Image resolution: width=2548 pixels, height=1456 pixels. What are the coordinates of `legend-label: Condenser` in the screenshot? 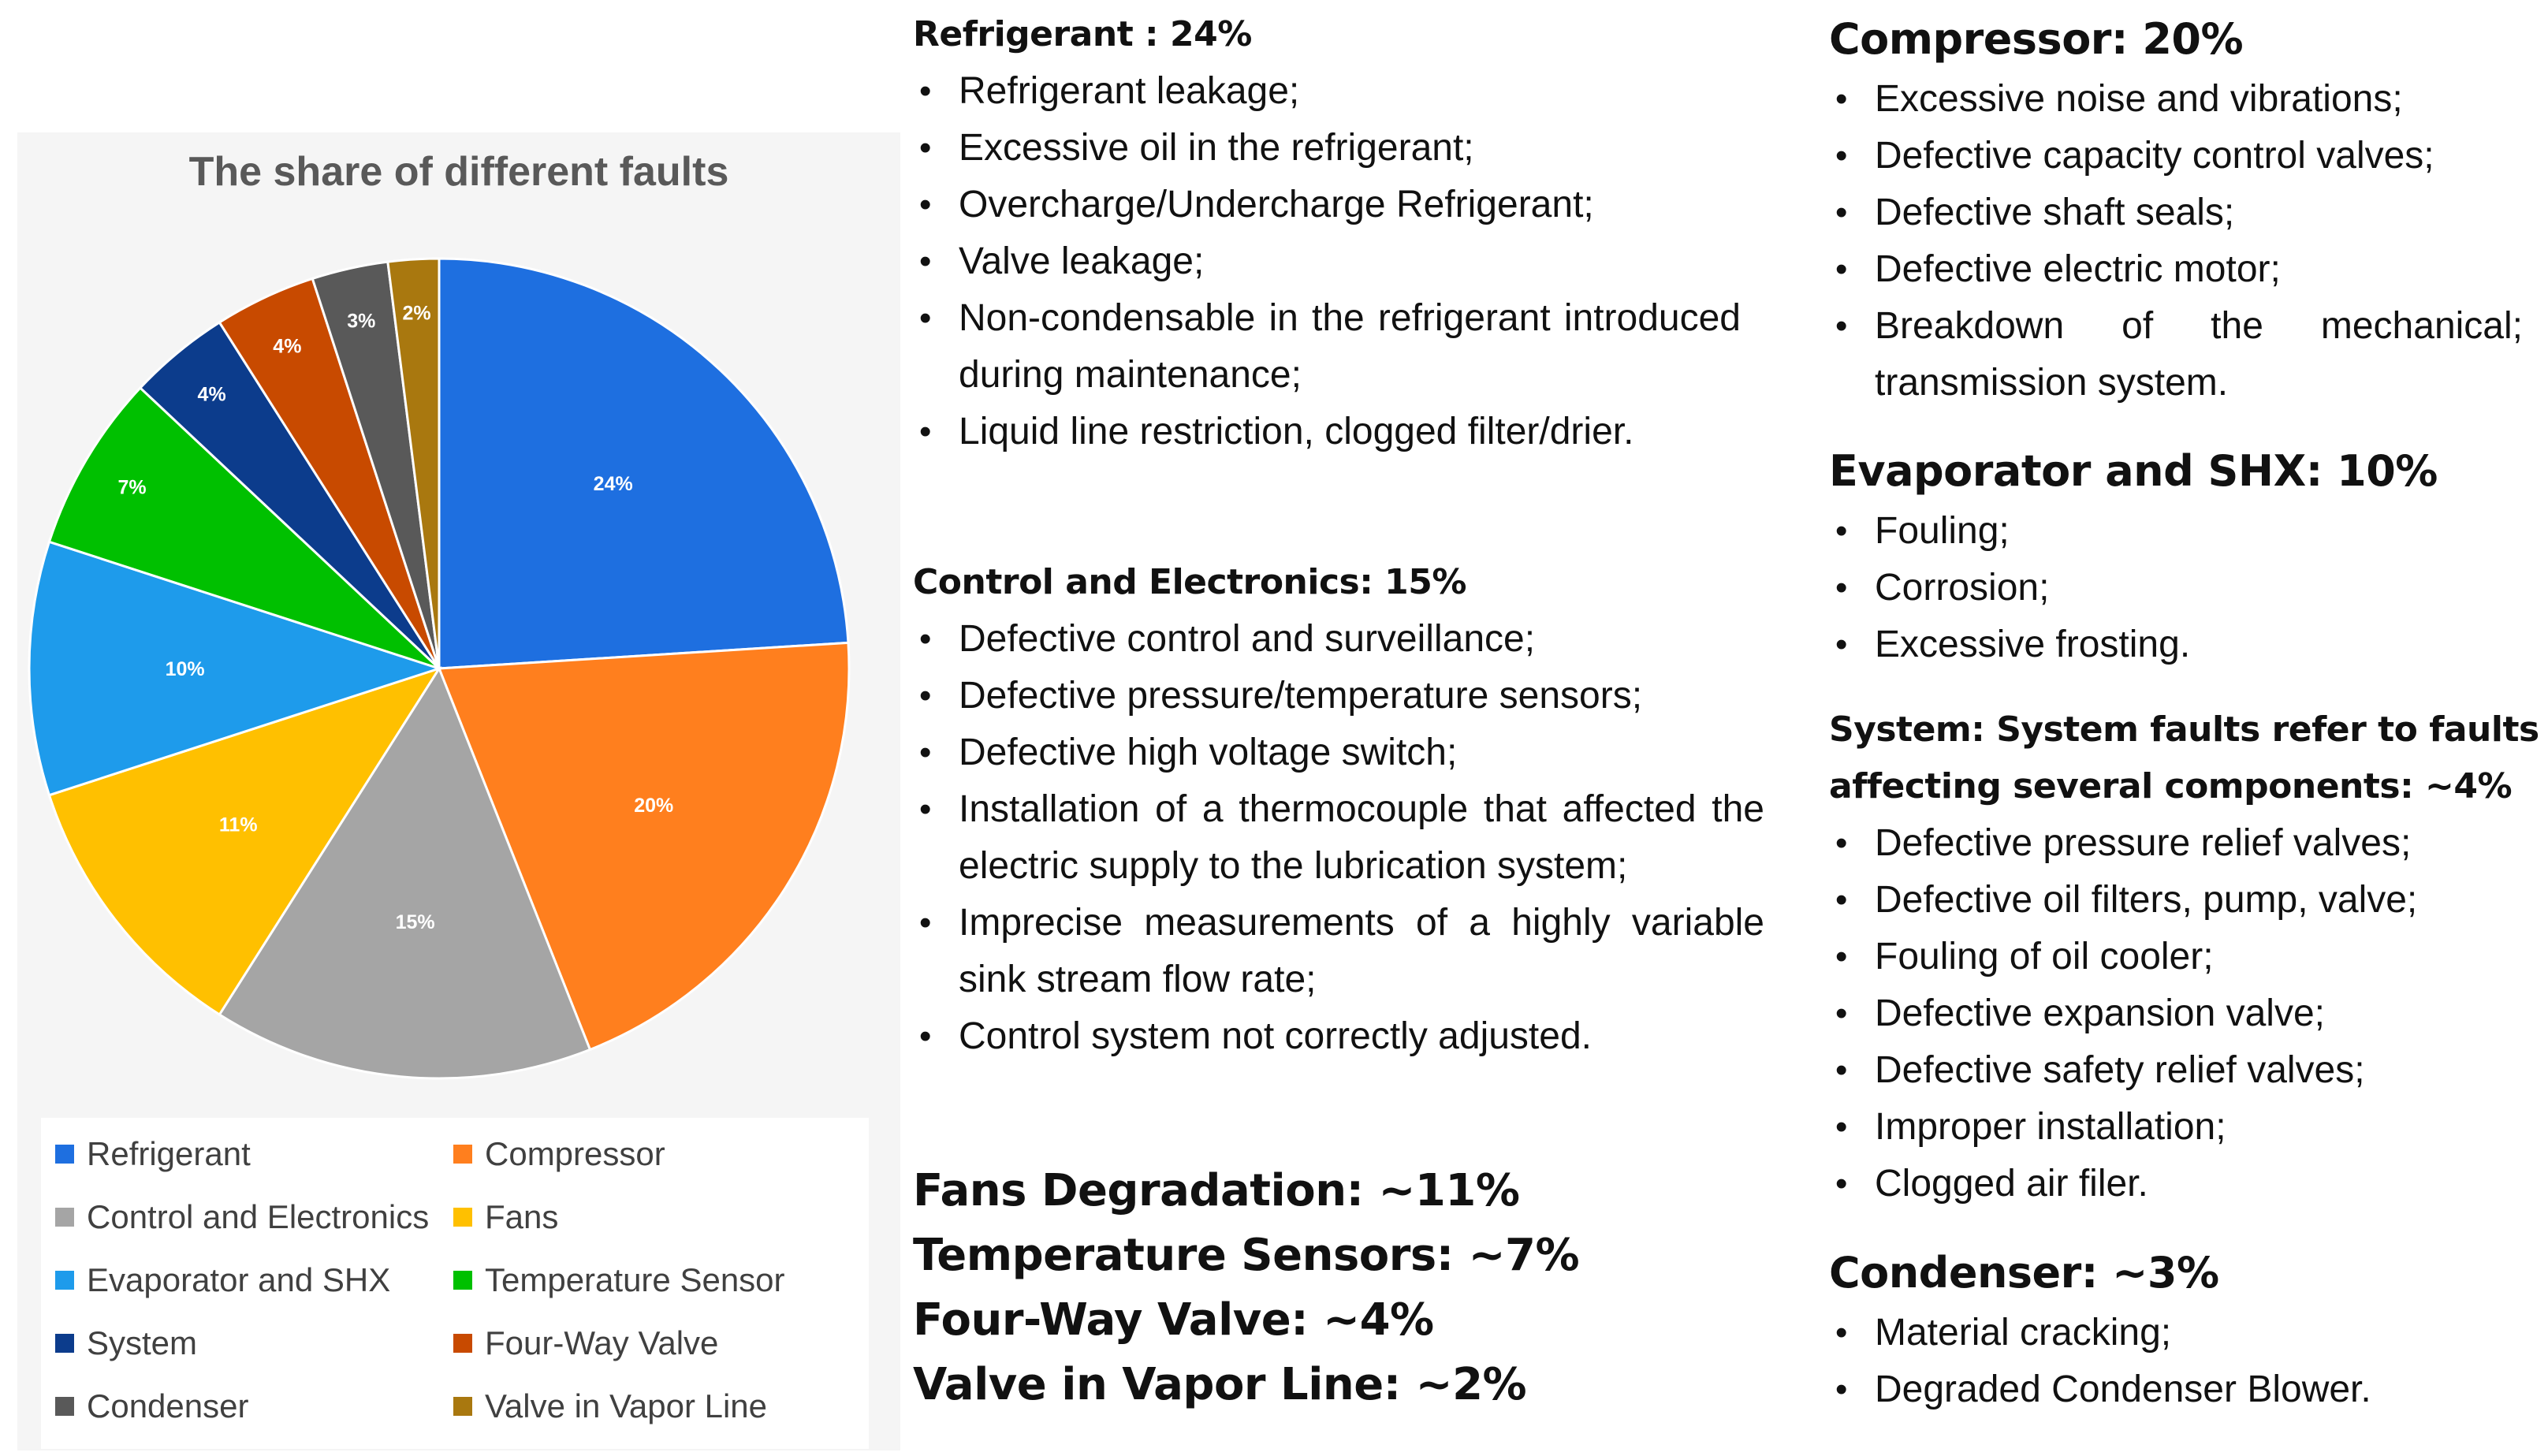 It's located at (168, 1405).